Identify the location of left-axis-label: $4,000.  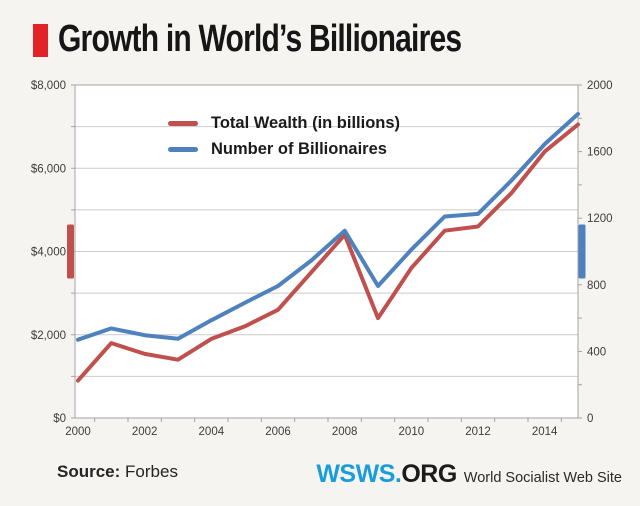
(48, 253).